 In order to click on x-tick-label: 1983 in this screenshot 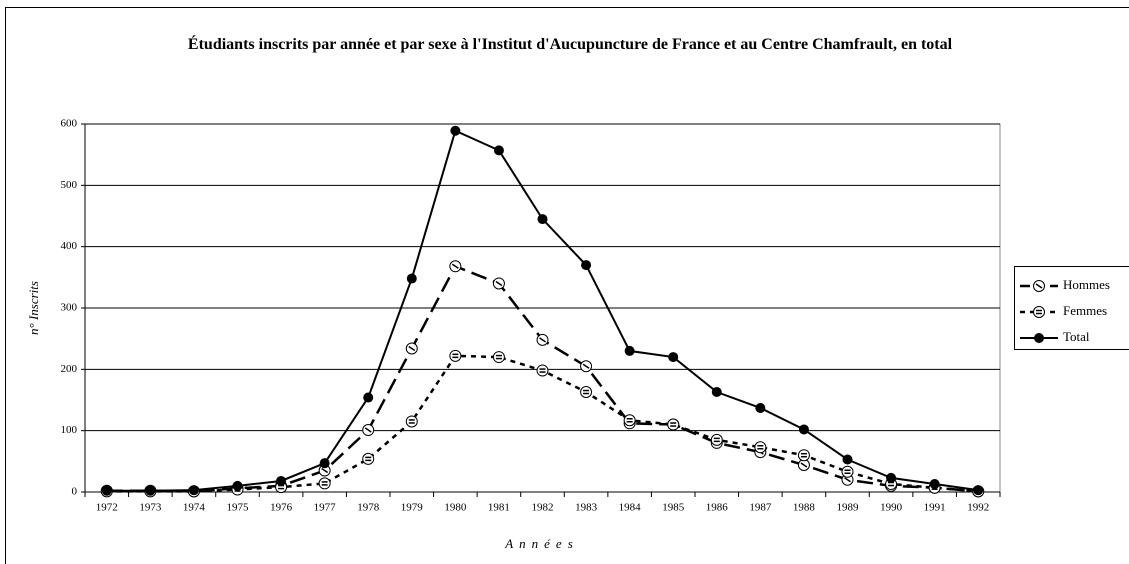, I will do `click(586, 508)`.